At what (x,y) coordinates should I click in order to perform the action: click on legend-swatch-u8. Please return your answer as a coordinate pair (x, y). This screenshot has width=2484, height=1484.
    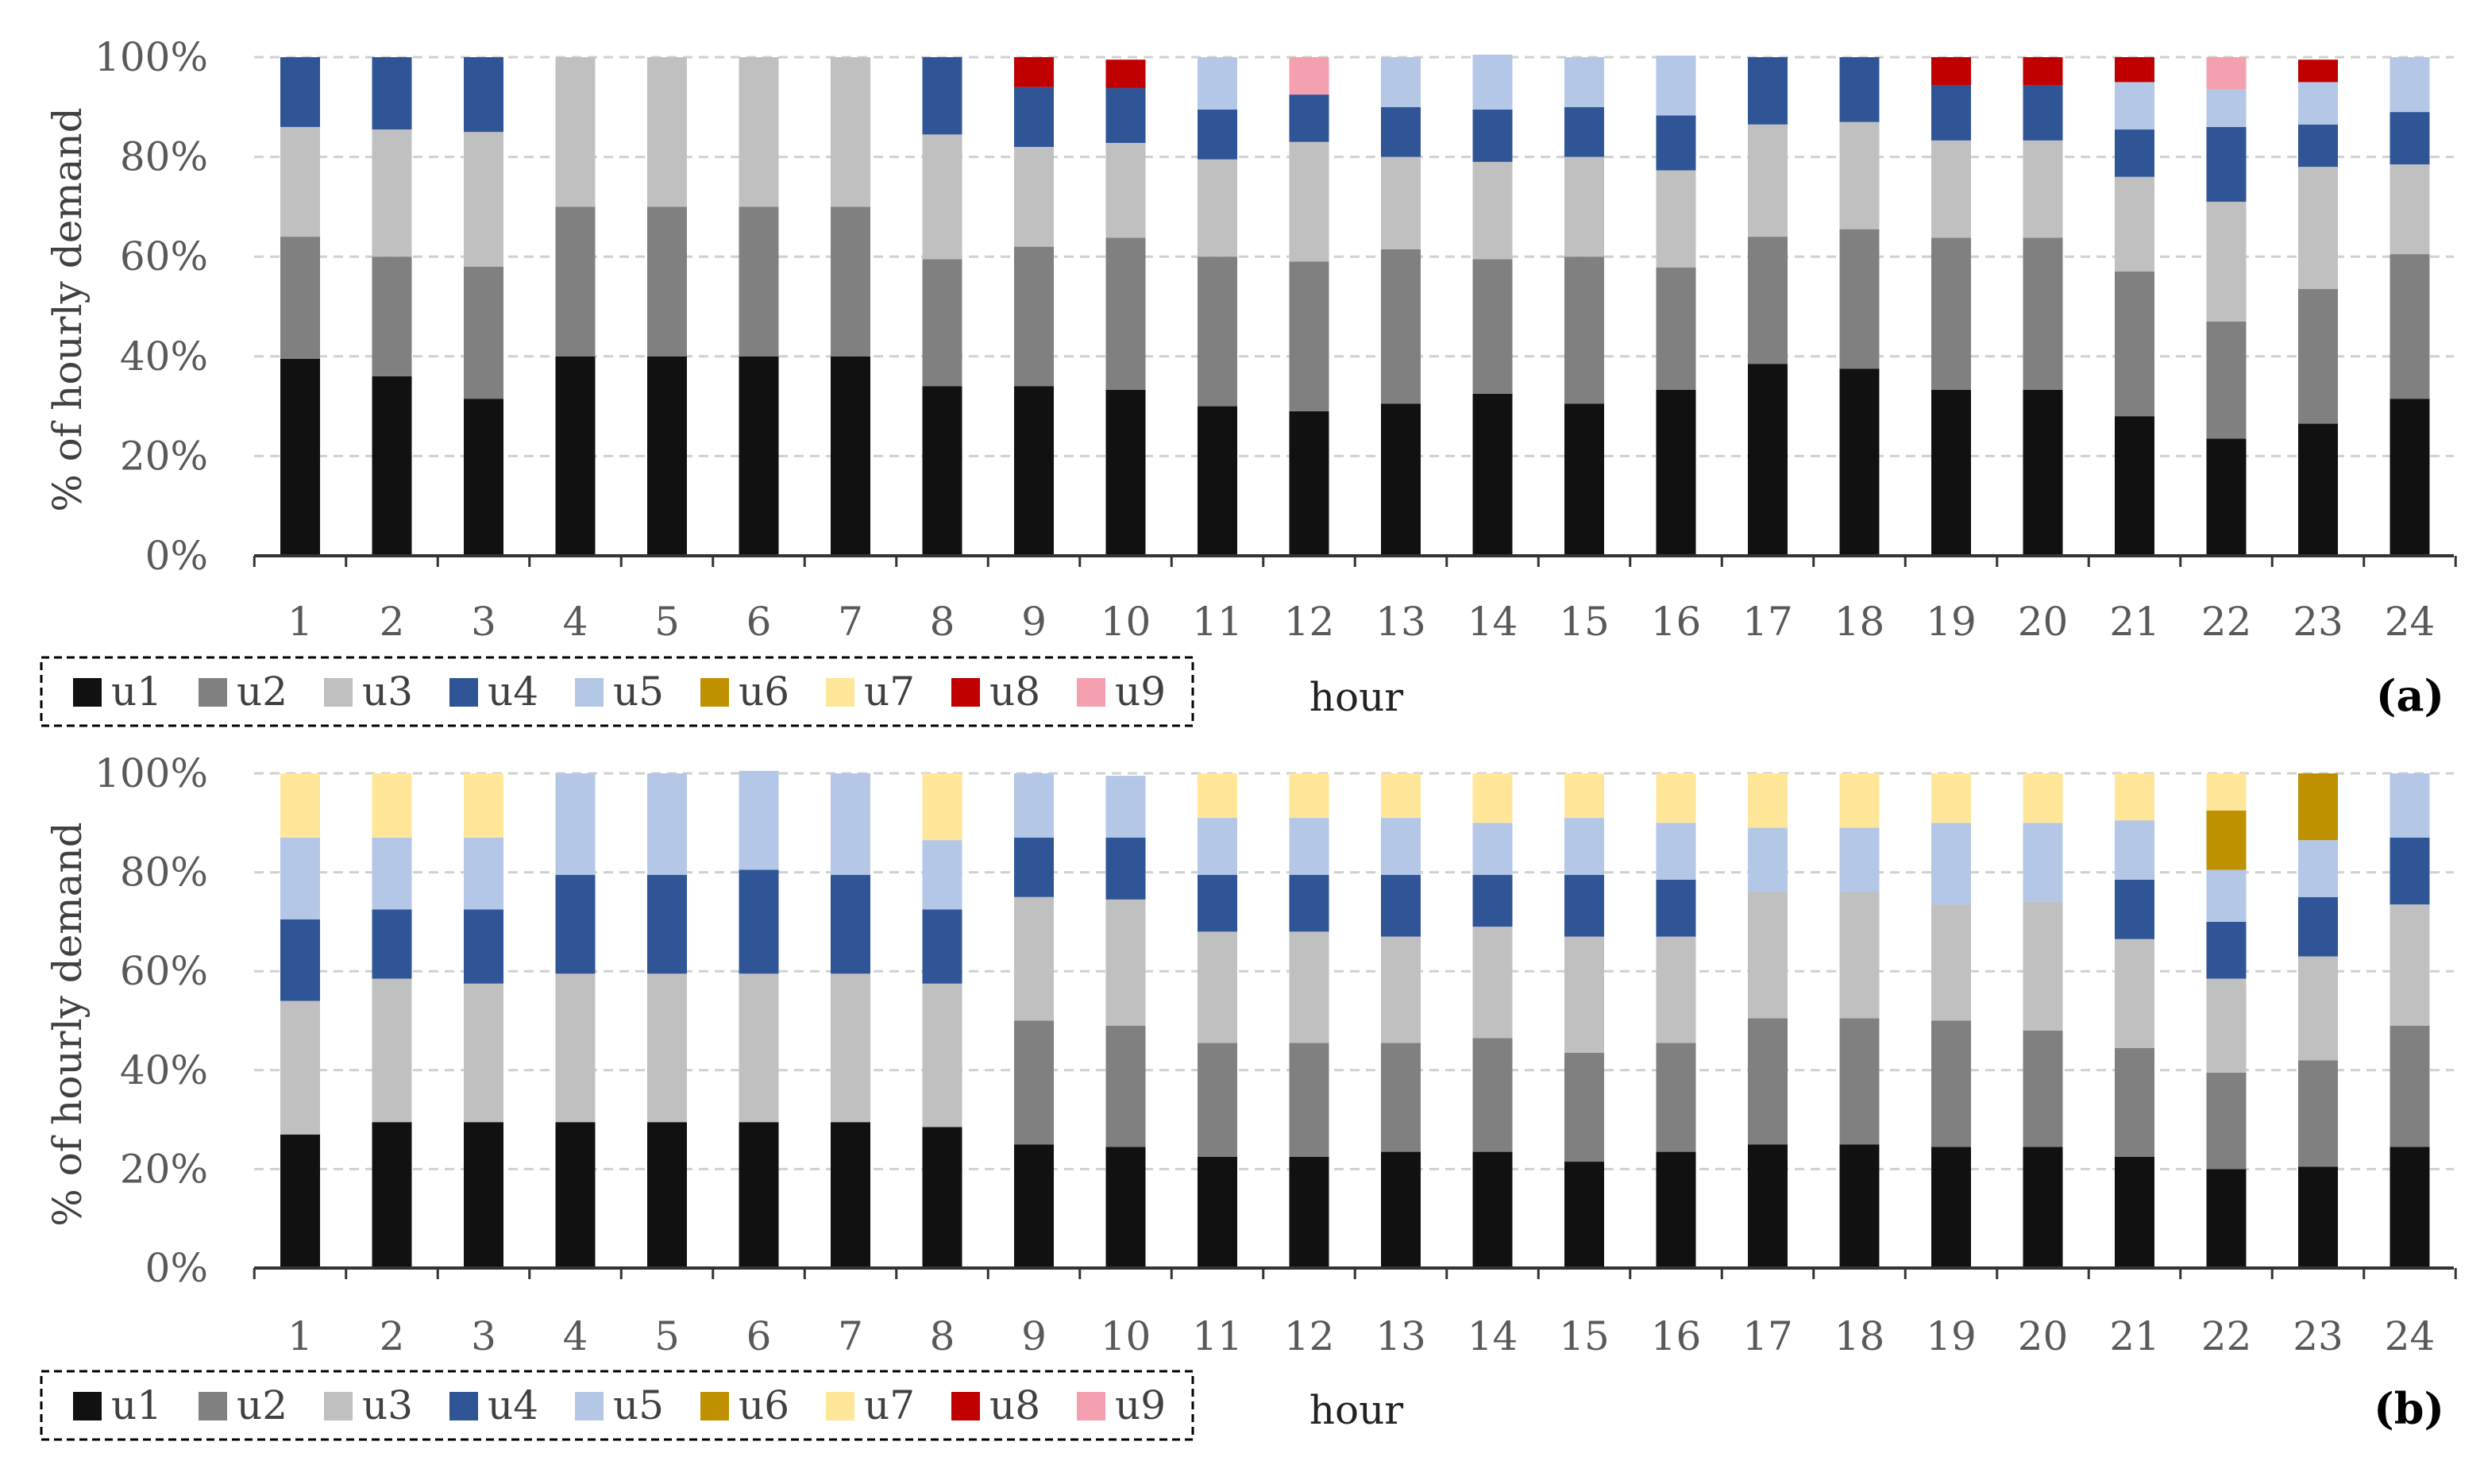
    Looking at the image, I should click on (965, 1406).